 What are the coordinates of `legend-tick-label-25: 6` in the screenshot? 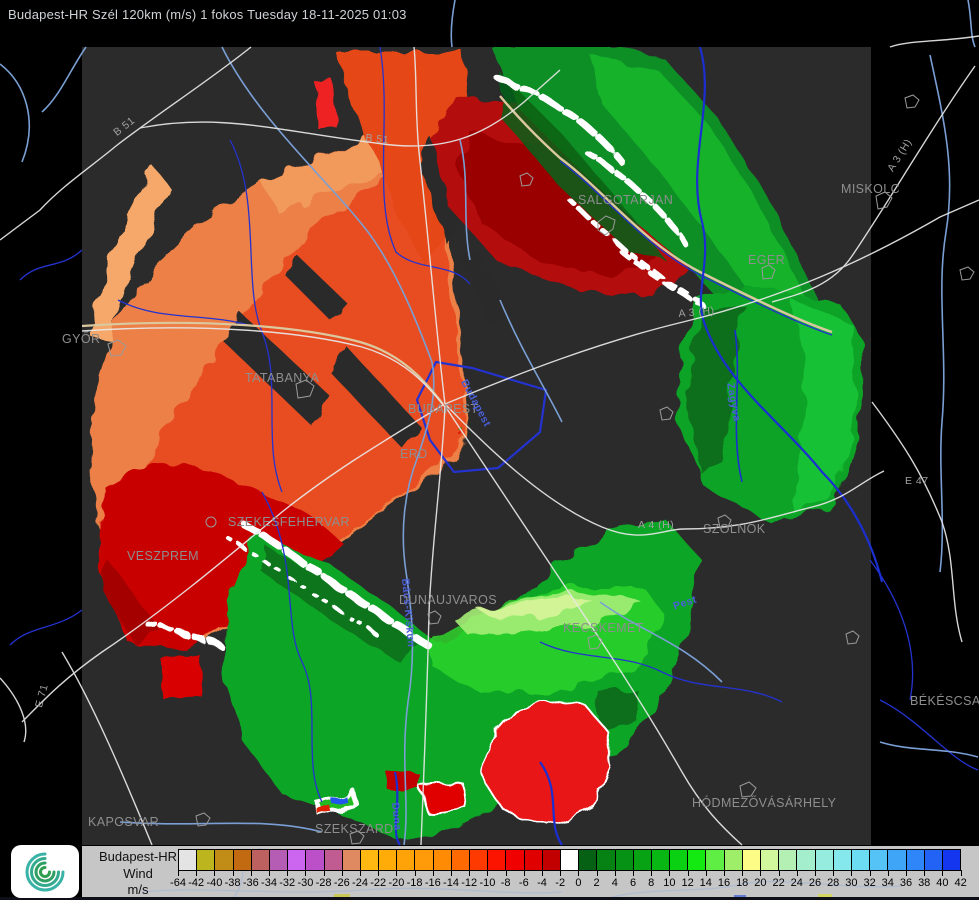 It's located at (633, 883).